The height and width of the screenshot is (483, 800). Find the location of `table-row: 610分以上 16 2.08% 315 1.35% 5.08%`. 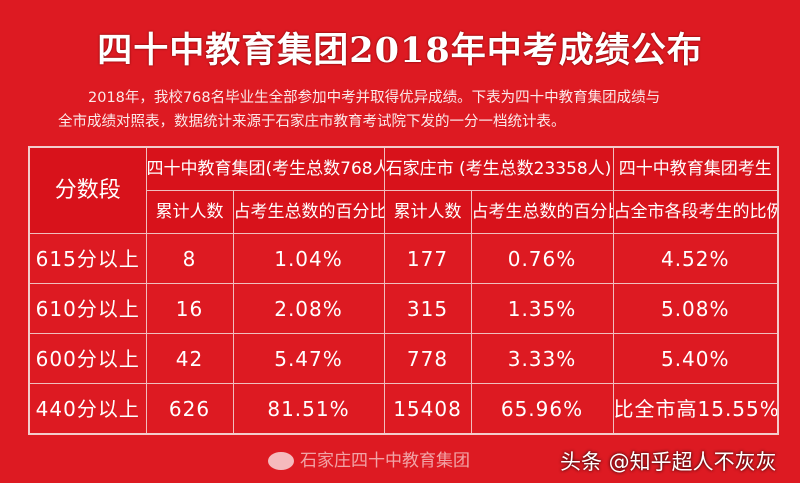

table-row: 610分以上 16 2.08% 315 1.35% 5.08% is located at coordinates (403, 308).